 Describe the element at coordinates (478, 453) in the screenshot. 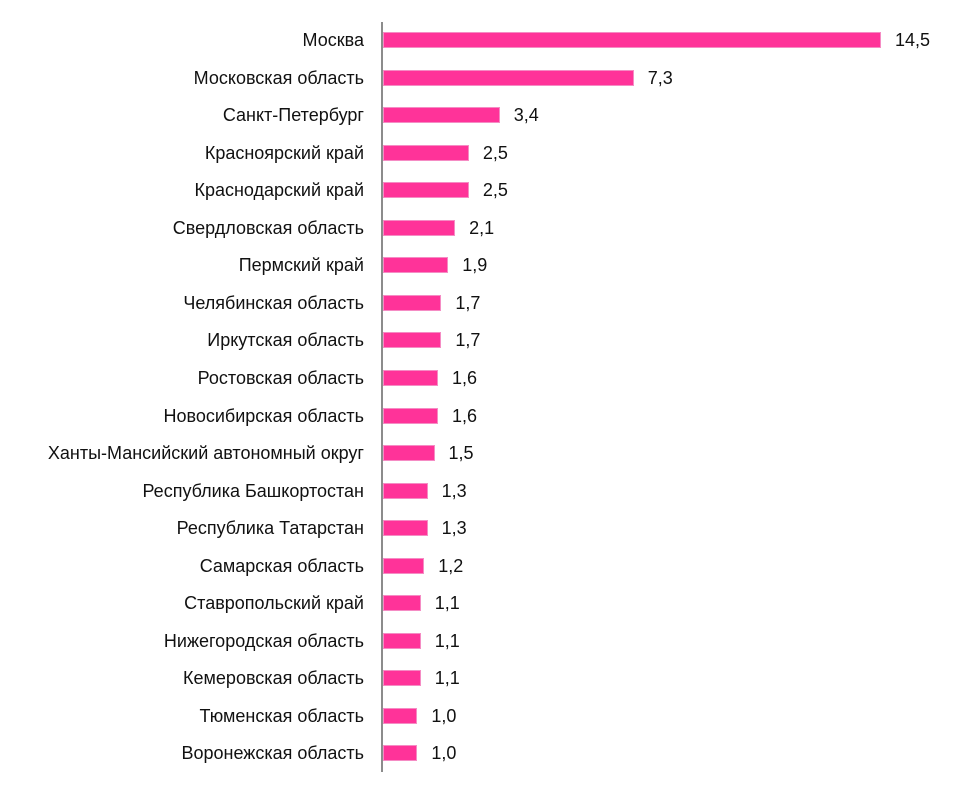

I see `bar-row: Ханты-Мансийский автономный округ 1,5` at that location.